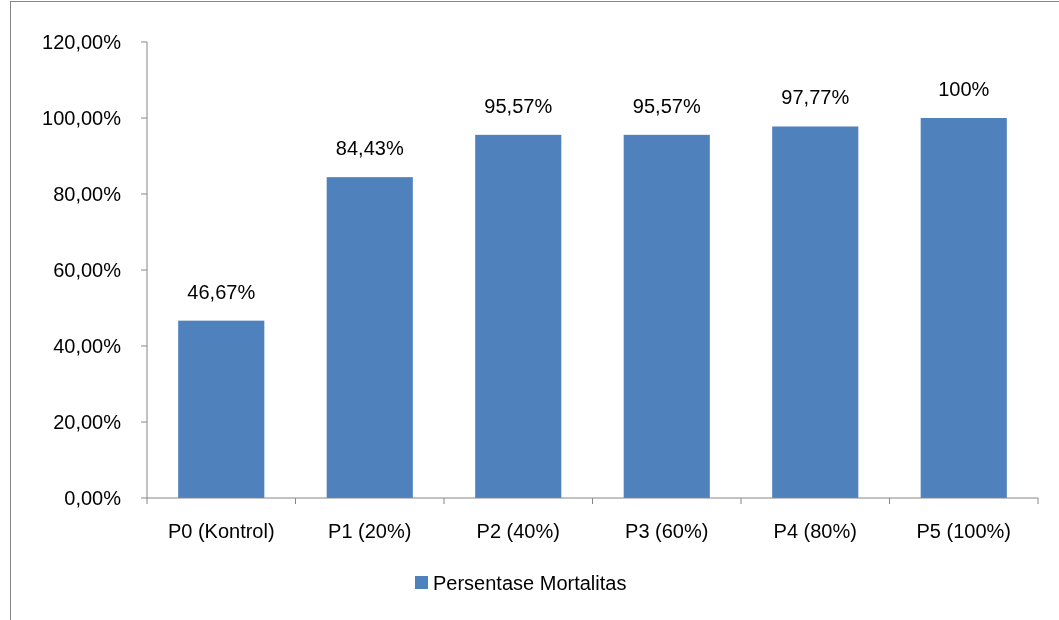 The image size is (1059, 620). What do you see at coordinates (93, 498) in the screenshot?
I see `y-tick-label: 0,00%` at bounding box center [93, 498].